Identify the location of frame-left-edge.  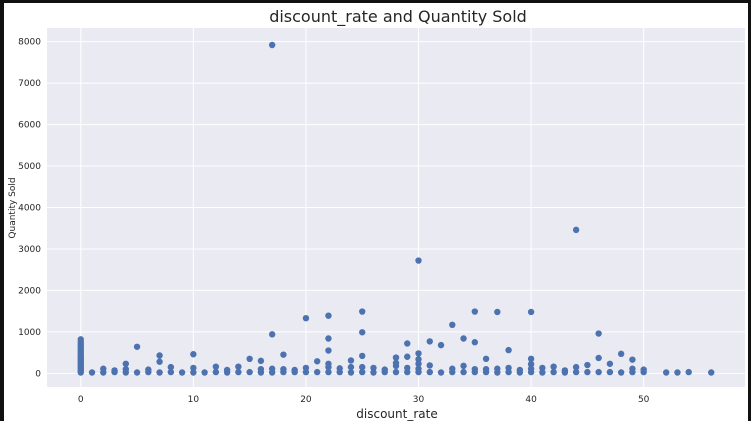
(2, 210).